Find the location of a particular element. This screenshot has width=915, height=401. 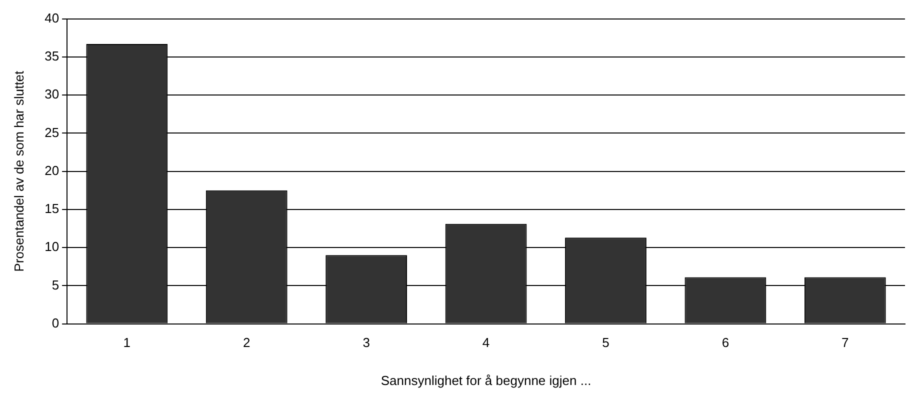

y-tick-label: 0 is located at coordinates (56, 322).